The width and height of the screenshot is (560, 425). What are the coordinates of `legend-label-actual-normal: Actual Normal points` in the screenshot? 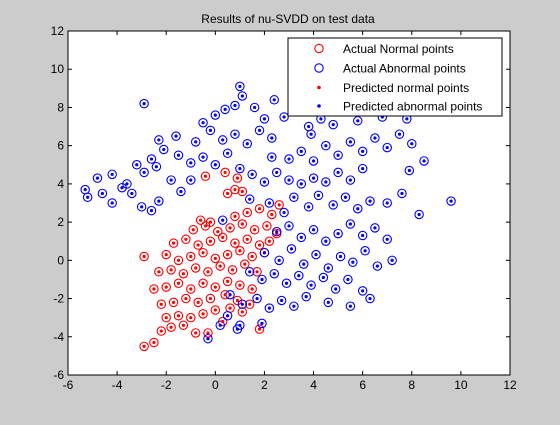 It's located at (398, 49).